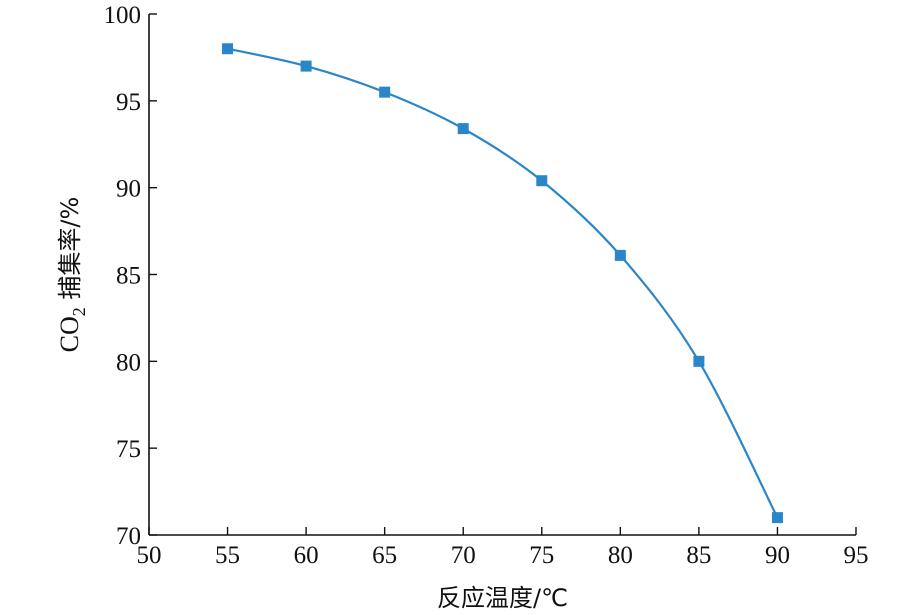 This screenshot has width=922, height=615. Describe the element at coordinates (123, 15) in the screenshot. I see `y-tick-label: 100` at that location.